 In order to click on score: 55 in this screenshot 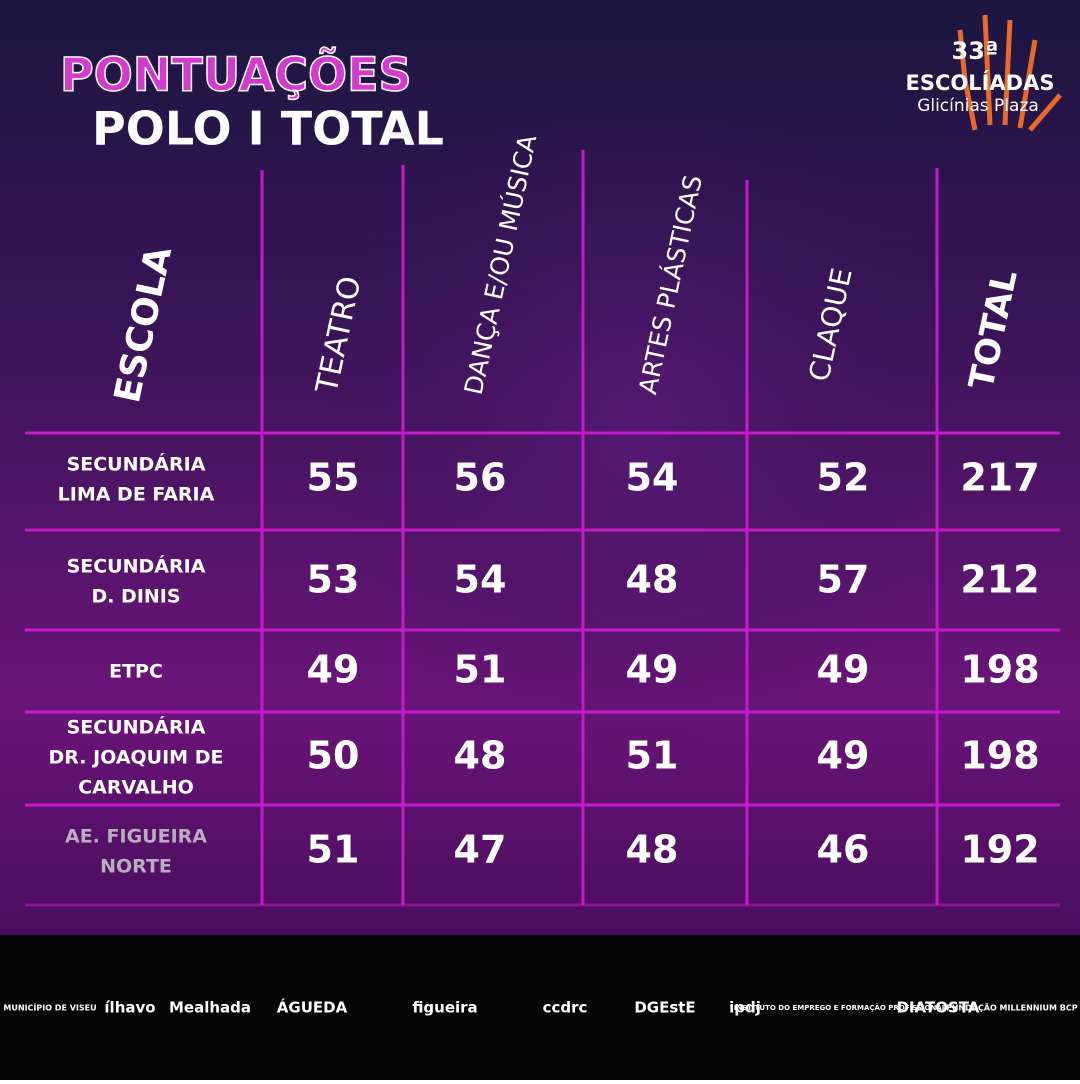, I will do `click(333, 478)`.